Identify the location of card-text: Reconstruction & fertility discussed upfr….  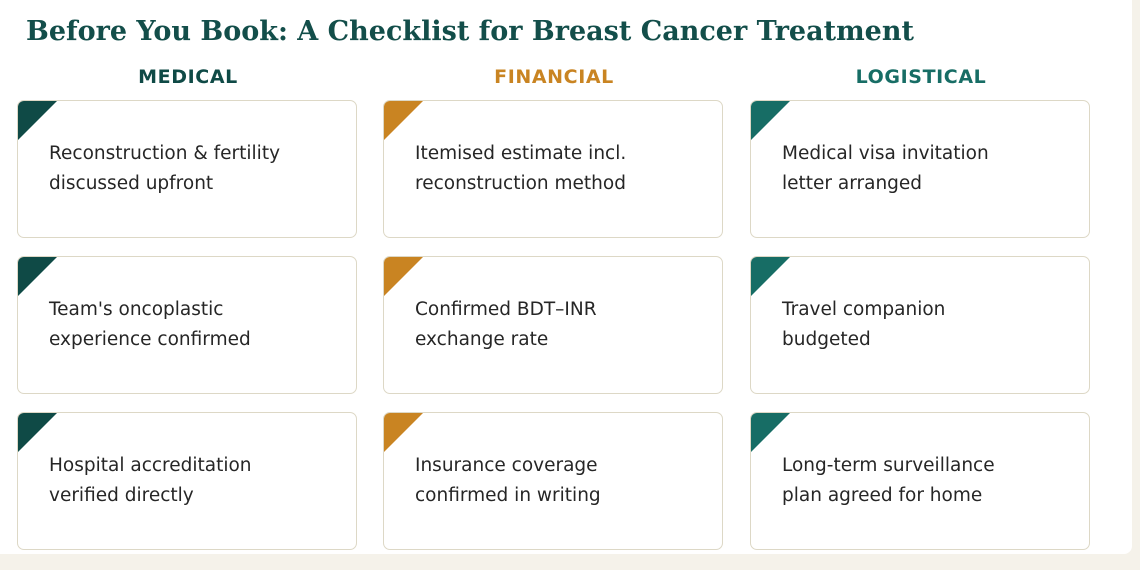
(194, 168).